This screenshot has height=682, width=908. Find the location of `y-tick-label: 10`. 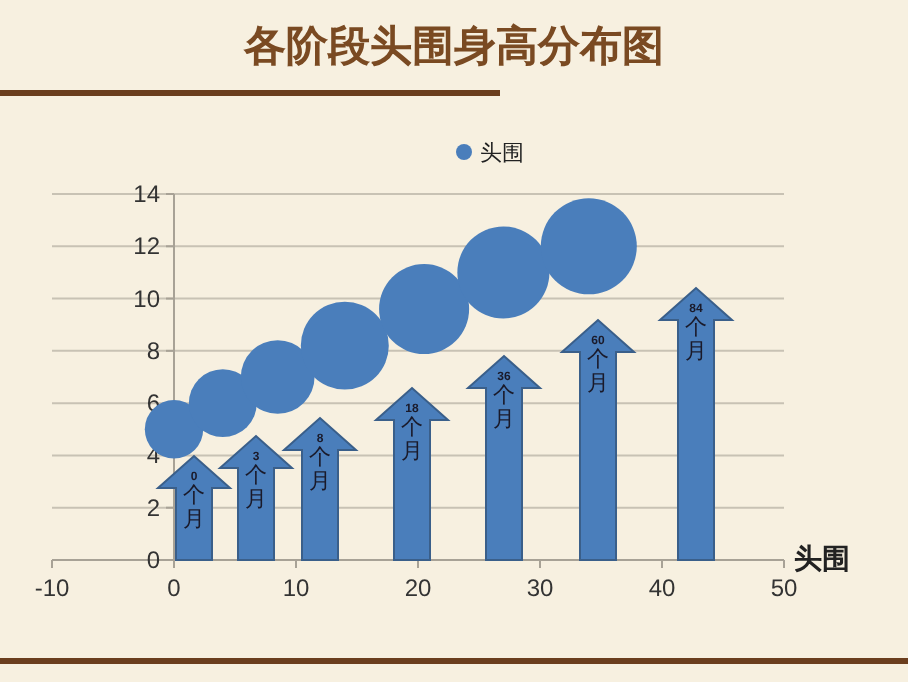

y-tick-label: 10 is located at coordinates (147, 298).